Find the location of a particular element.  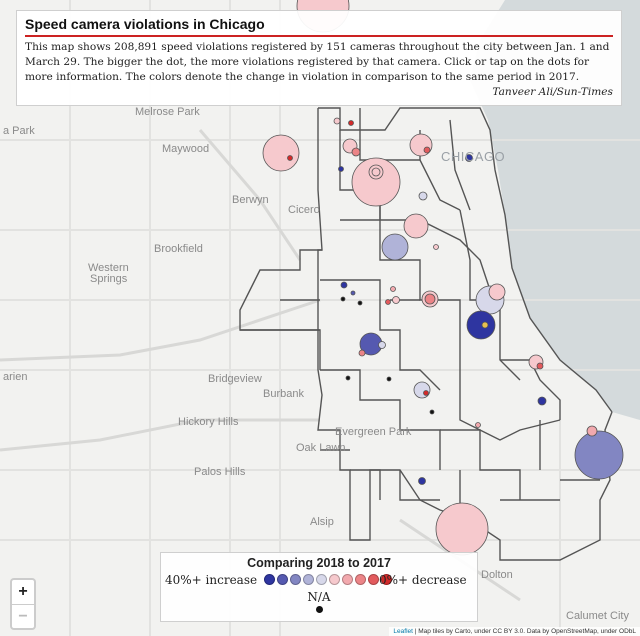

place-label: Burbank is located at coordinates (283, 394).